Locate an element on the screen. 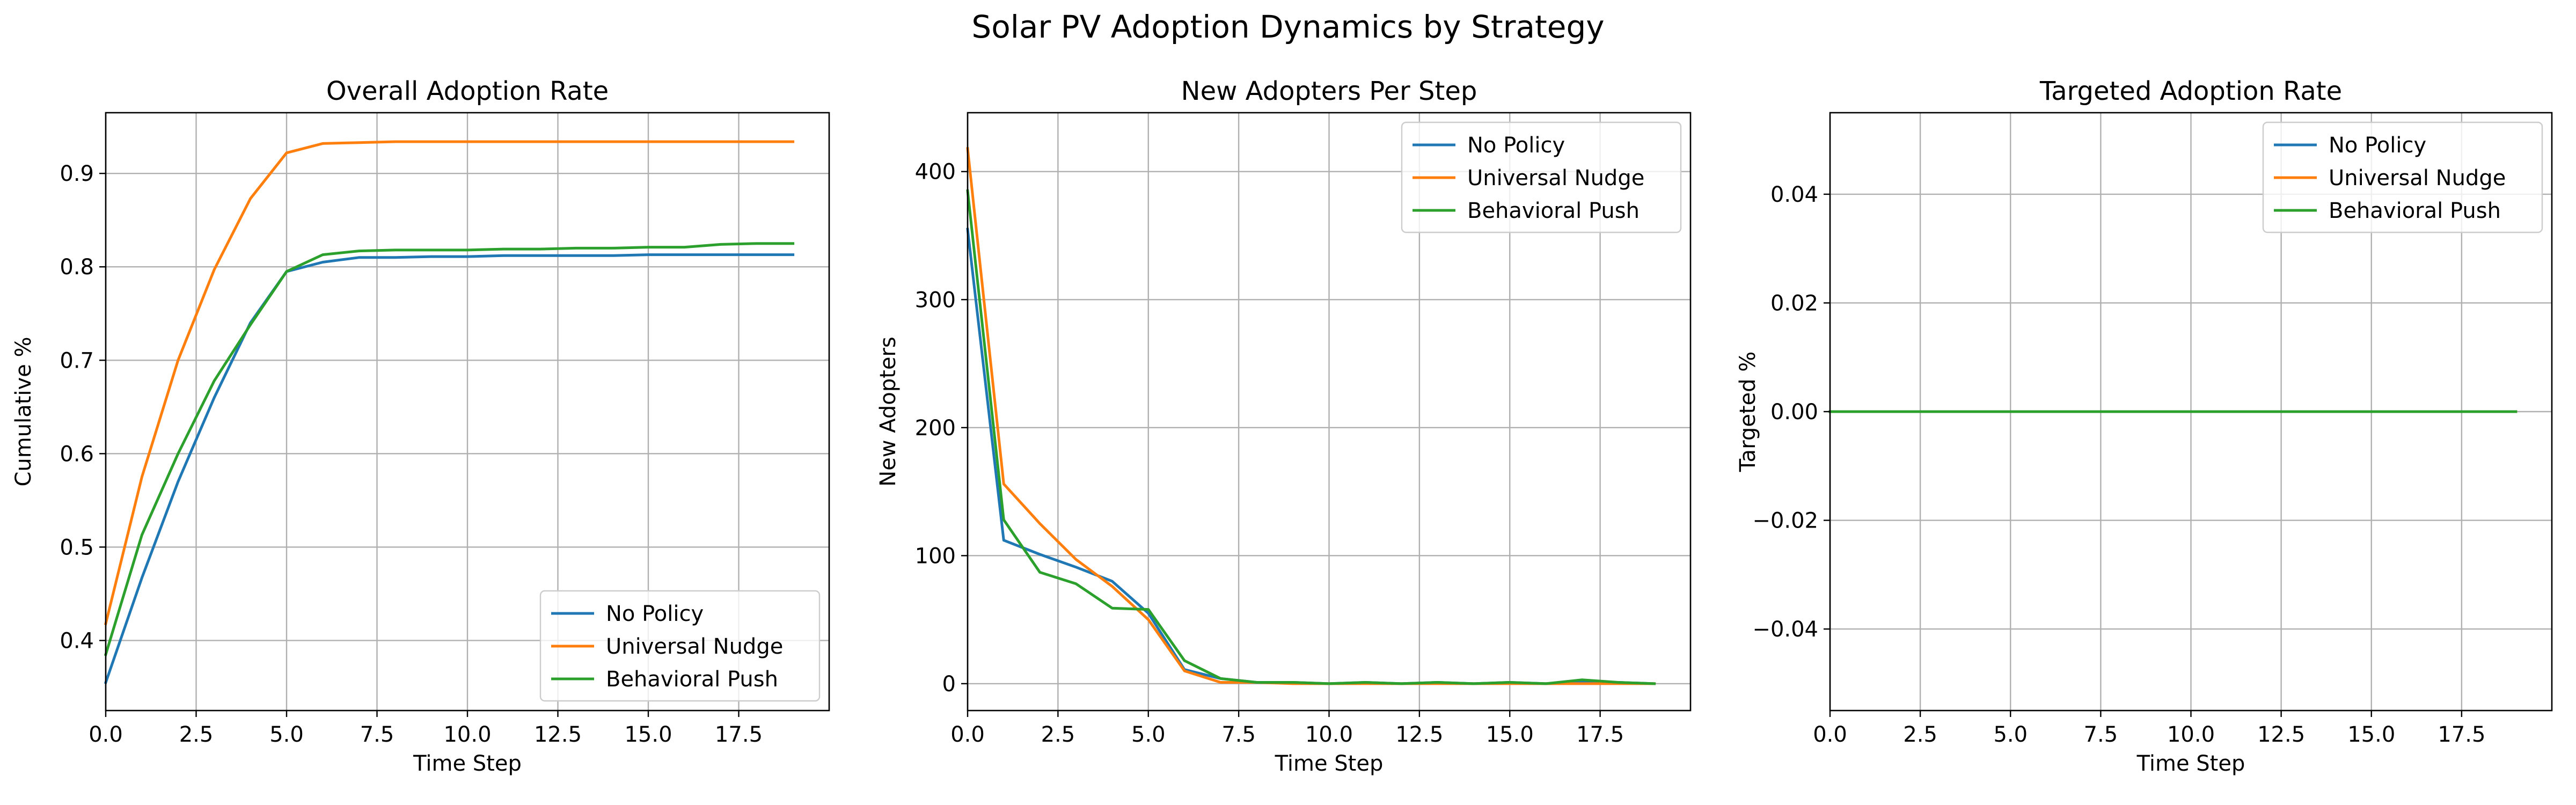  figure-title: Solar PV Adoption Dynamics by Strategy is located at coordinates (1287, 27).